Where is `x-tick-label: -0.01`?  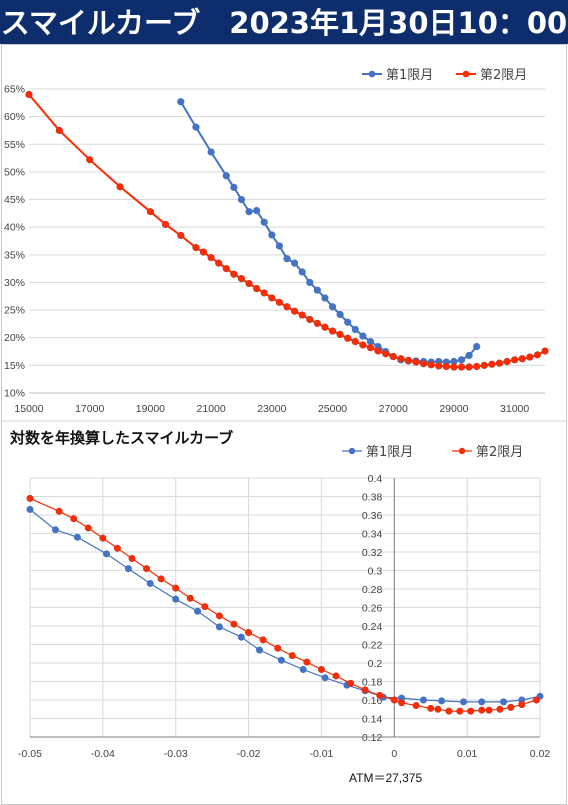
x-tick-label: -0.01 is located at coordinates (321, 754).